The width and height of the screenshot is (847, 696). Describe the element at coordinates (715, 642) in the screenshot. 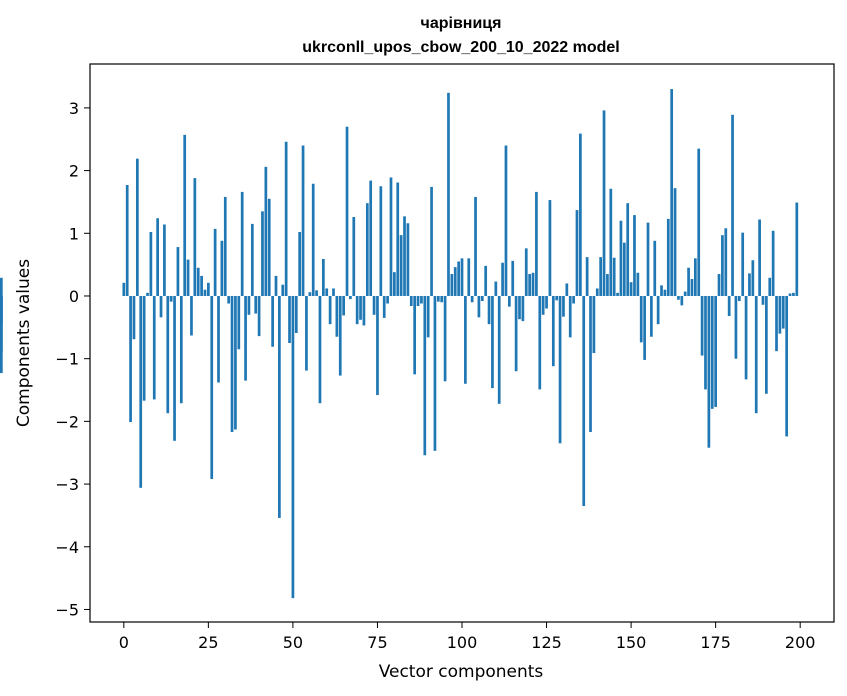

I see `x-tick-label: 175` at that location.